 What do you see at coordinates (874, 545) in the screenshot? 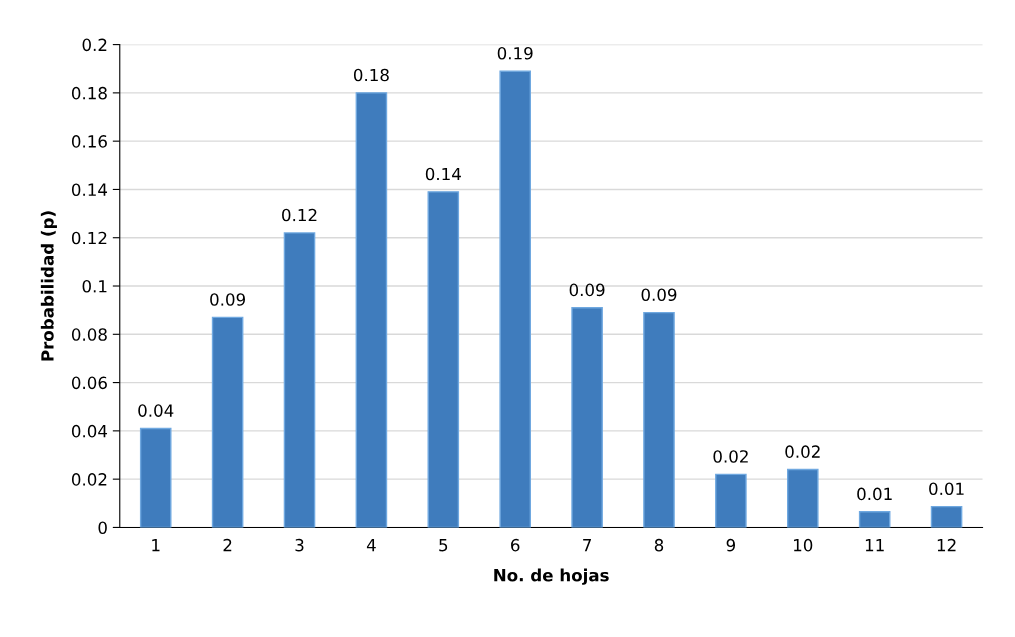
I see `x-tick-label: 11` at bounding box center [874, 545].